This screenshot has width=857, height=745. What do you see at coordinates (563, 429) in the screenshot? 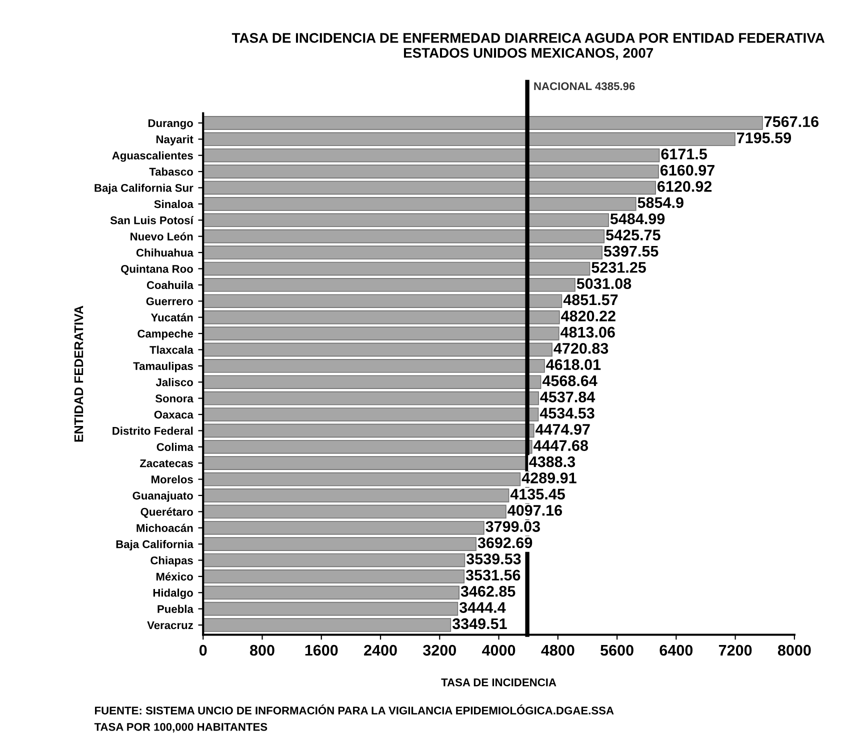
I see `data-label: 4474.97` at bounding box center [563, 429].